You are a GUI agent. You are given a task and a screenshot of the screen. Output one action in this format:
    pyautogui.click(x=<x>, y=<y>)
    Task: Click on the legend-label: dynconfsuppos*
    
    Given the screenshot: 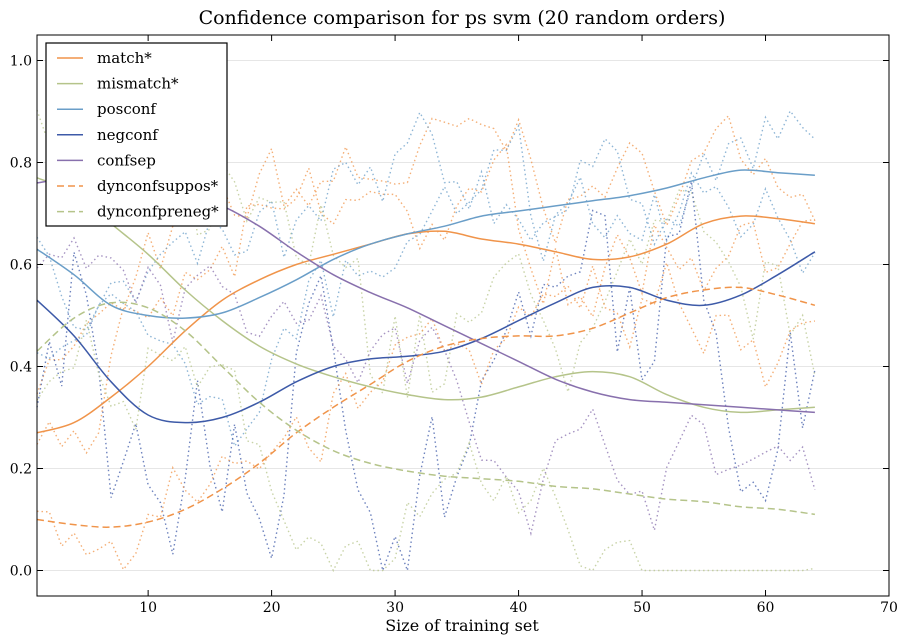 What is the action you would take?
    pyautogui.click(x=158, y=186)
    